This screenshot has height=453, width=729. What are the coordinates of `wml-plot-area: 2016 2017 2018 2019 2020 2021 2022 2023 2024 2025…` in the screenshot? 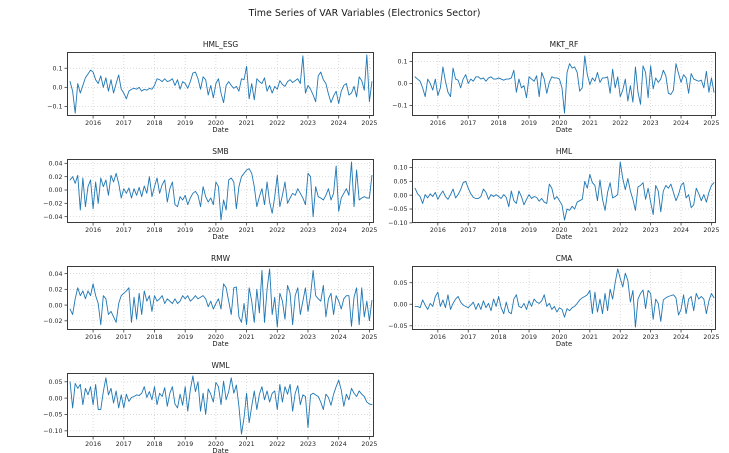 It's located at (210, 410).